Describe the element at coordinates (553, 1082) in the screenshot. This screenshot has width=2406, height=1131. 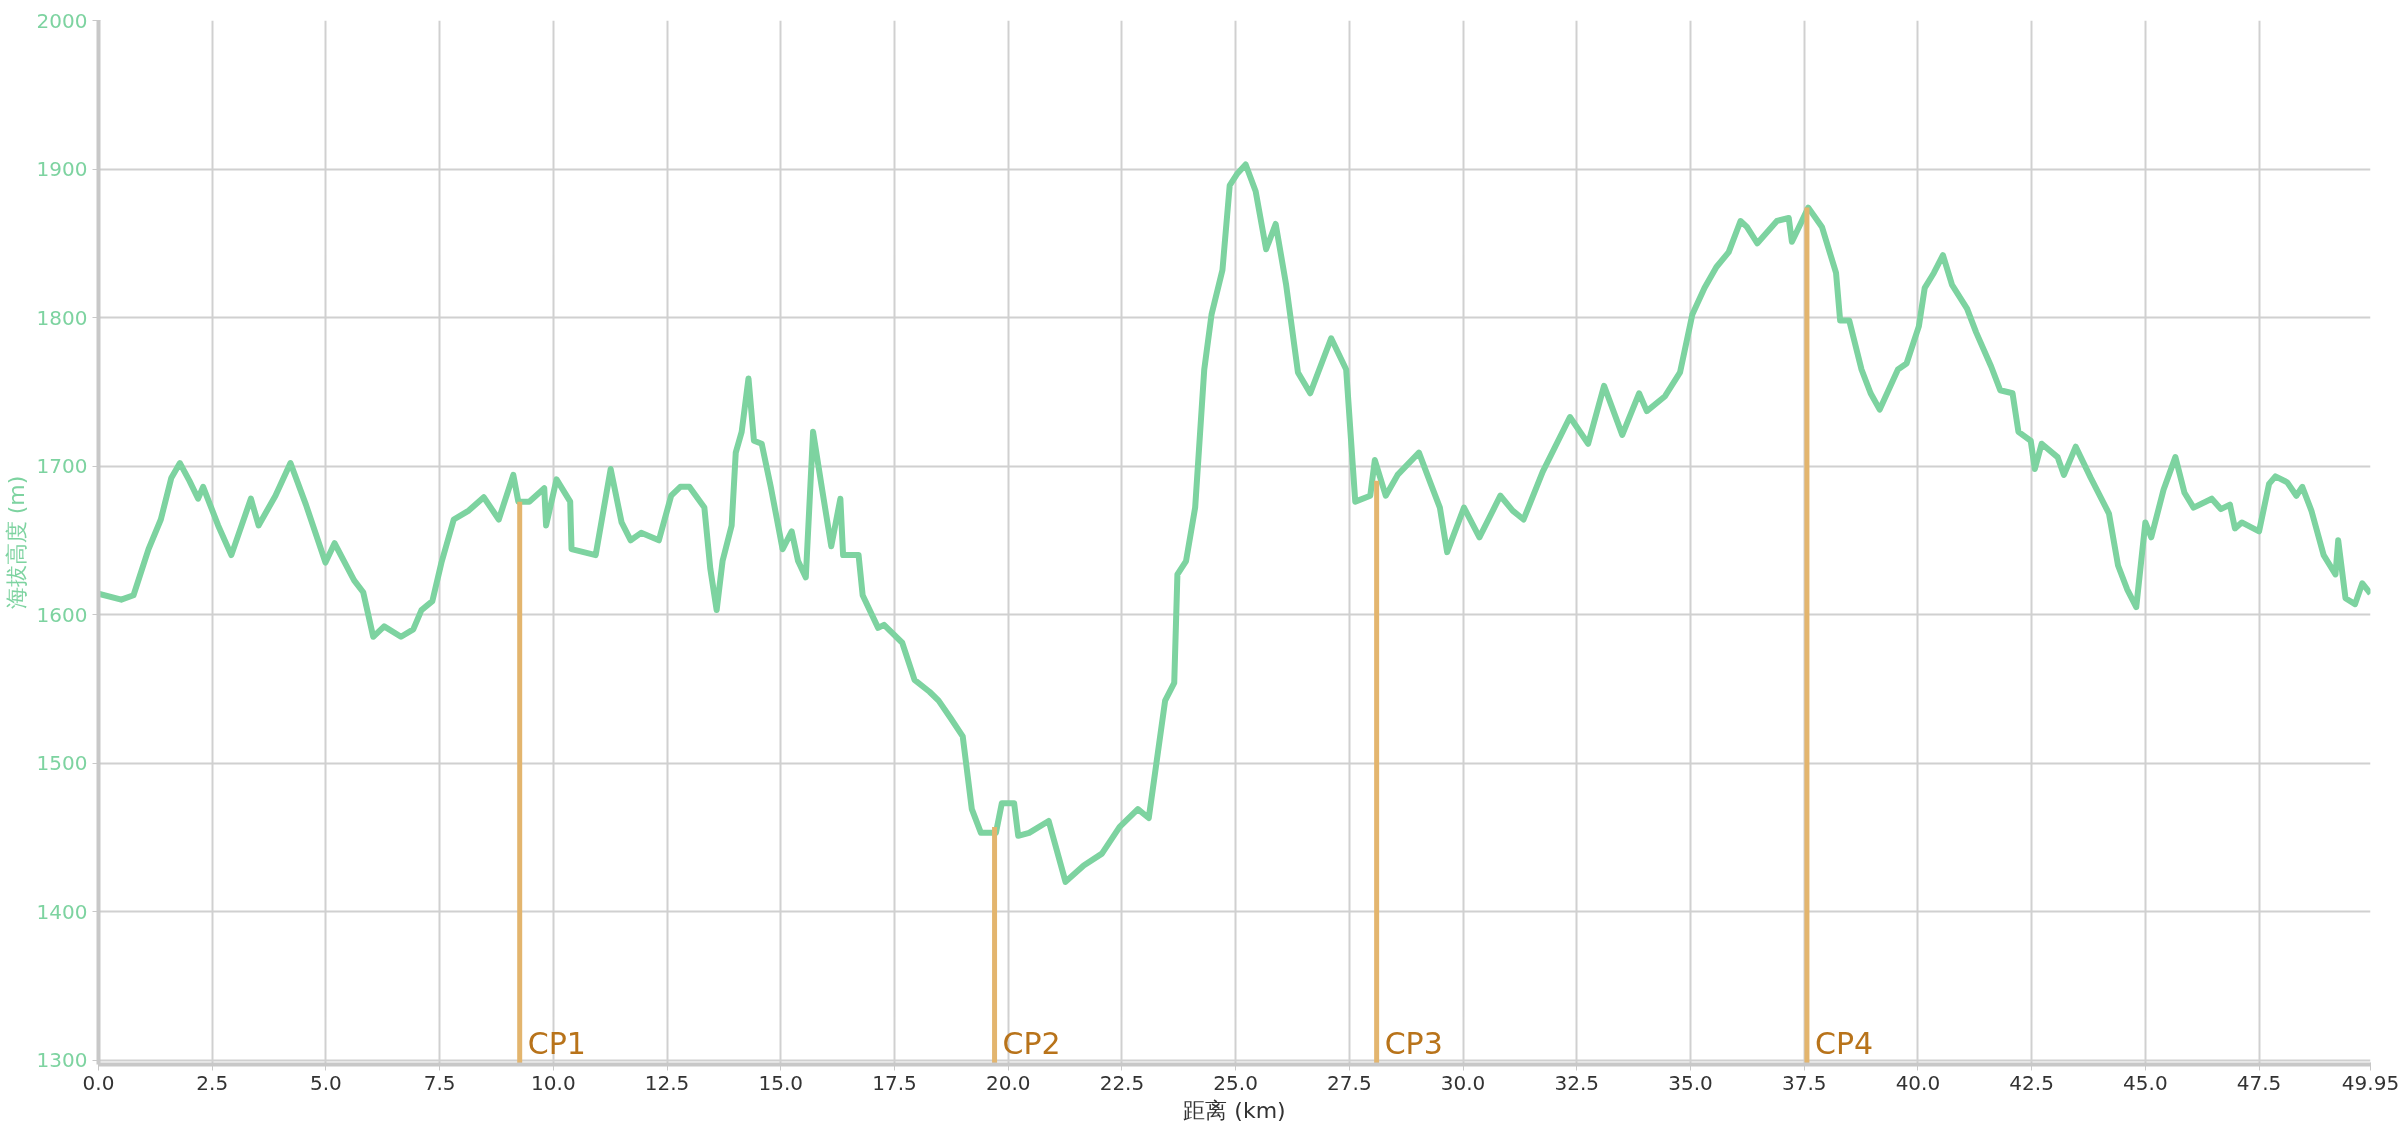
I see `x-tick-label: 10.0` at that location.